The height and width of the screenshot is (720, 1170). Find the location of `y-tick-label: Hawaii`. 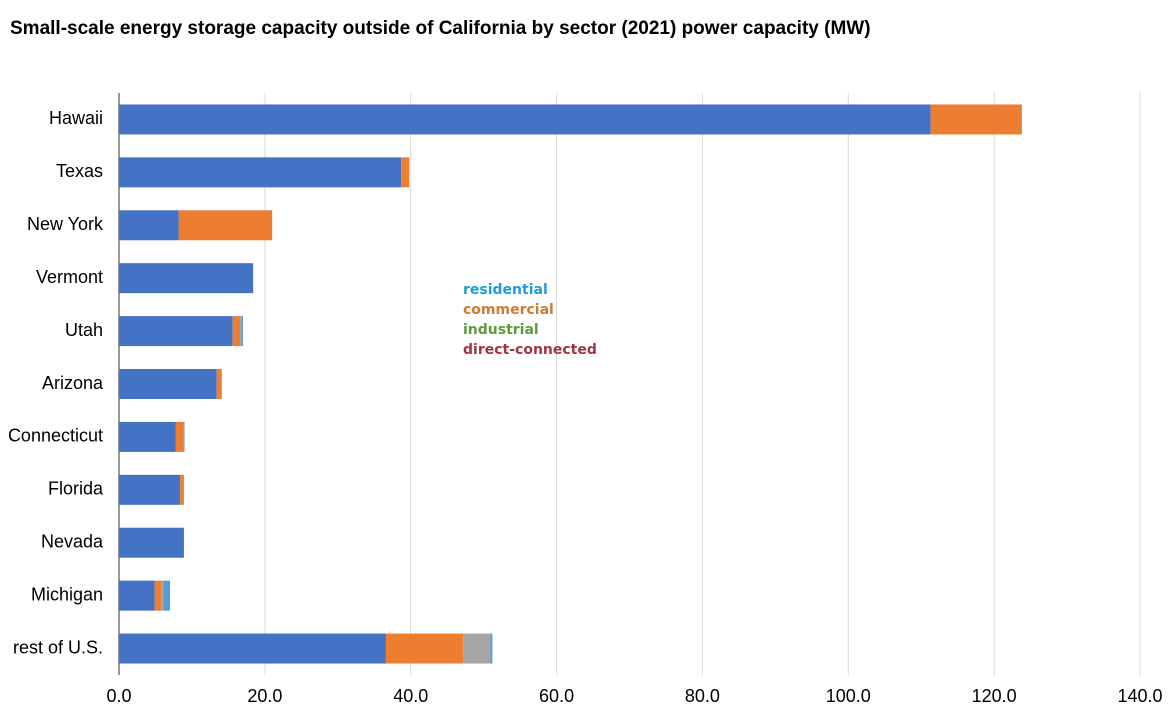

y-tick-label: Hawaii is located at coordinates (76, 118).